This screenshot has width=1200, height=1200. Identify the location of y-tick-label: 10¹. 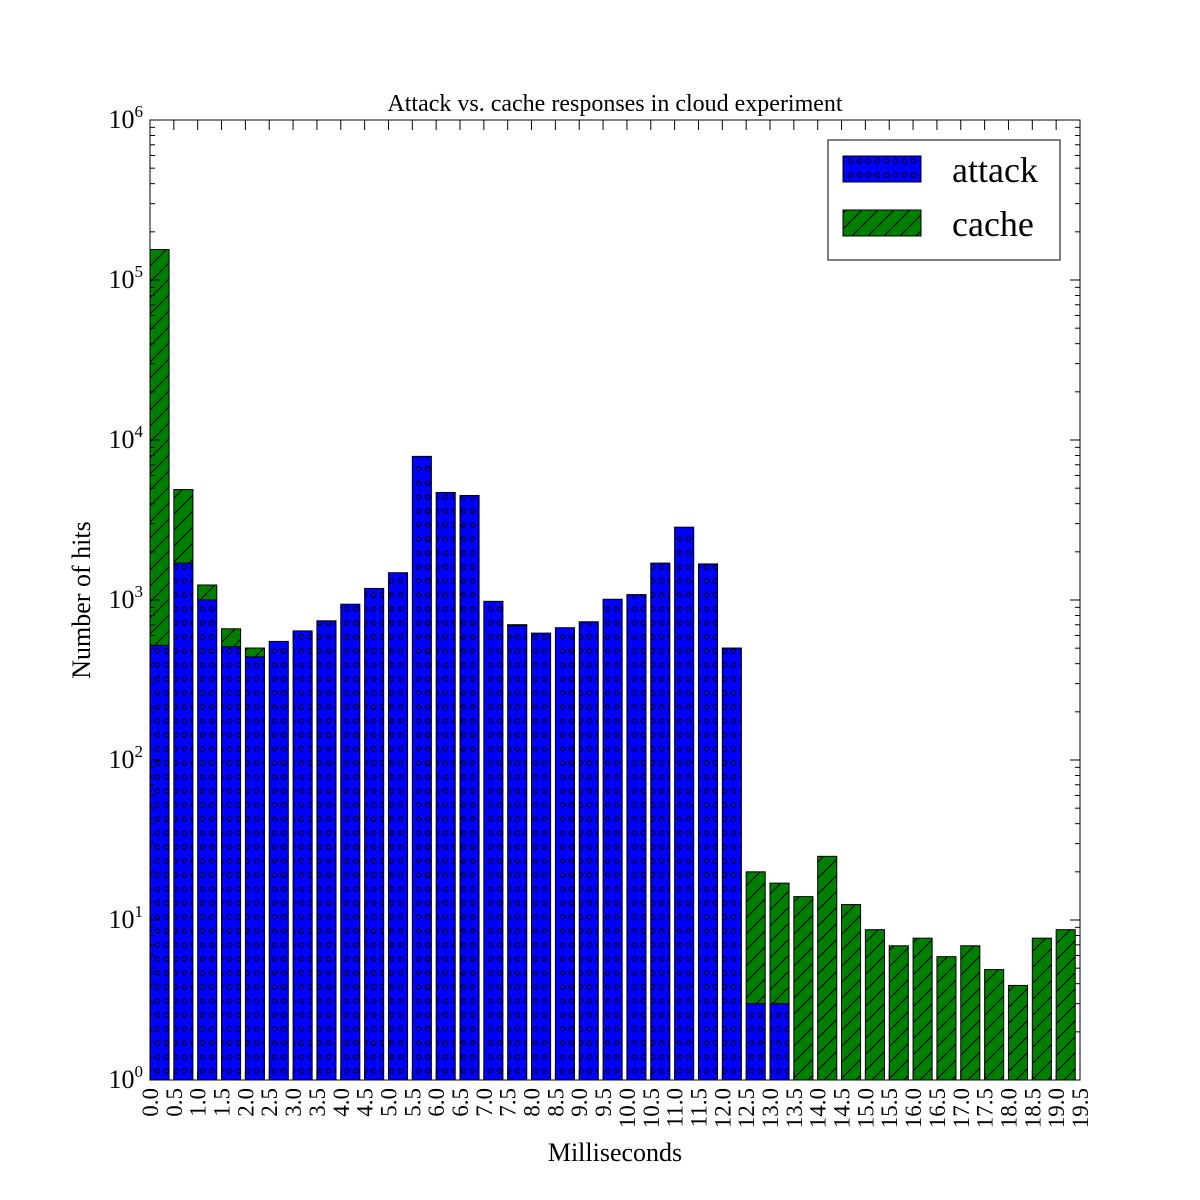
(126, 918).